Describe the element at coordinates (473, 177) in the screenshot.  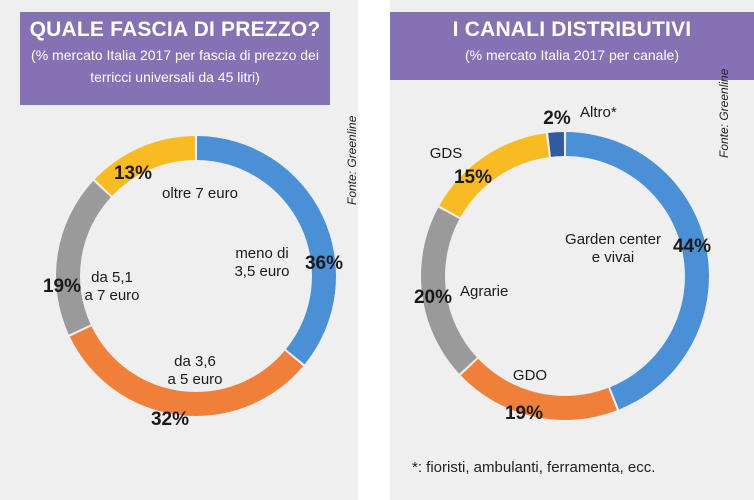
I see `slice-percent-label: 15%` at that location.